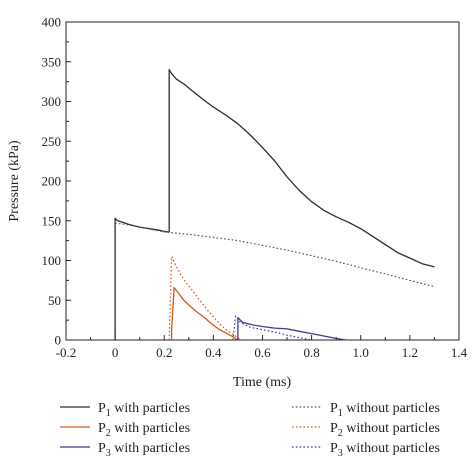 This screenshot has width=474, height=474. Describe the element at coordinates (144, 410) in the screenshot. I see `legend-label: P1 with particles` at that location.